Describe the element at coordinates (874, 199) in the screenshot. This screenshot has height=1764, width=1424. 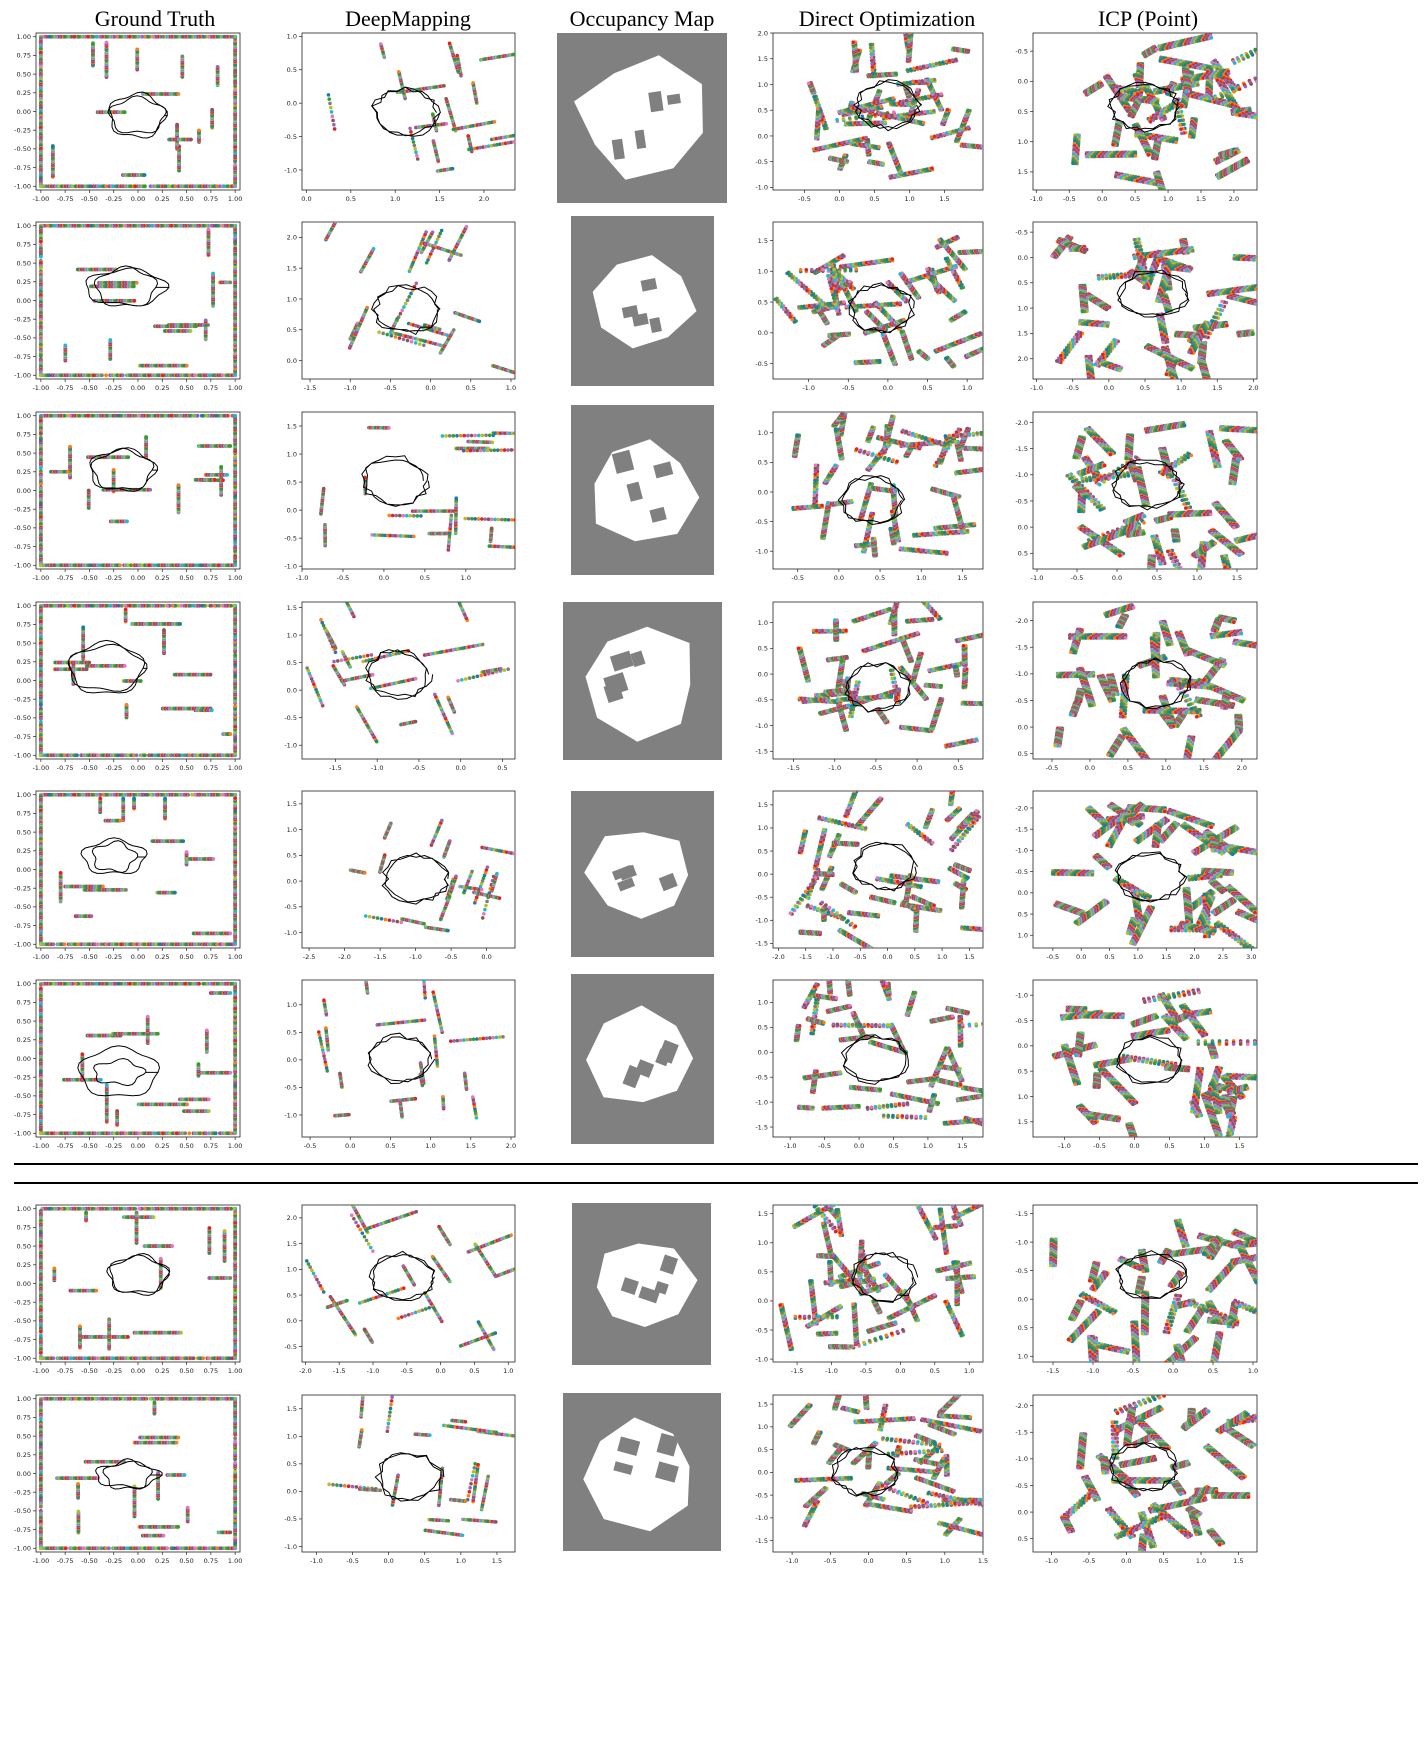
I see `x-tick-label: 0.5` at that location.